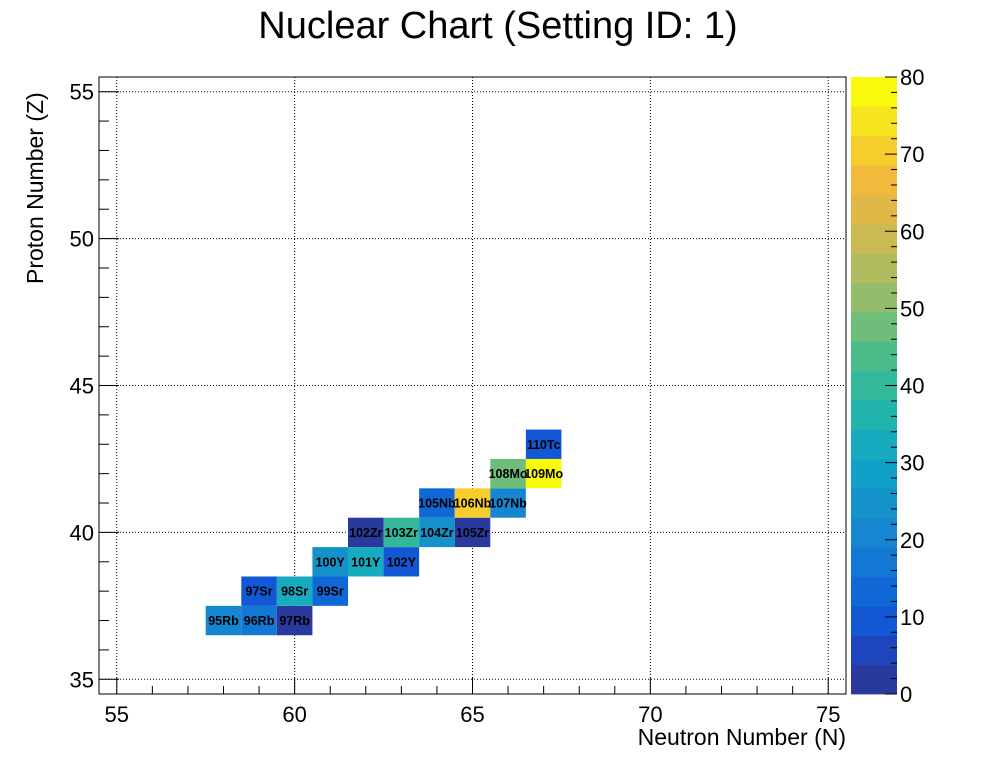  I want to click on cell-label: 97Rb, so click(294, 621).